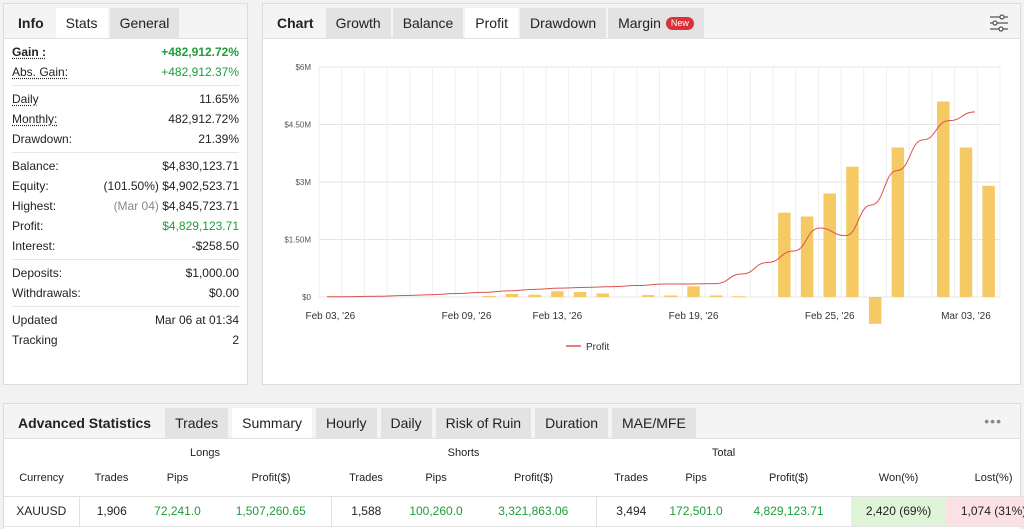  I want to click on y-tick-label: $0, so click(306, 297).